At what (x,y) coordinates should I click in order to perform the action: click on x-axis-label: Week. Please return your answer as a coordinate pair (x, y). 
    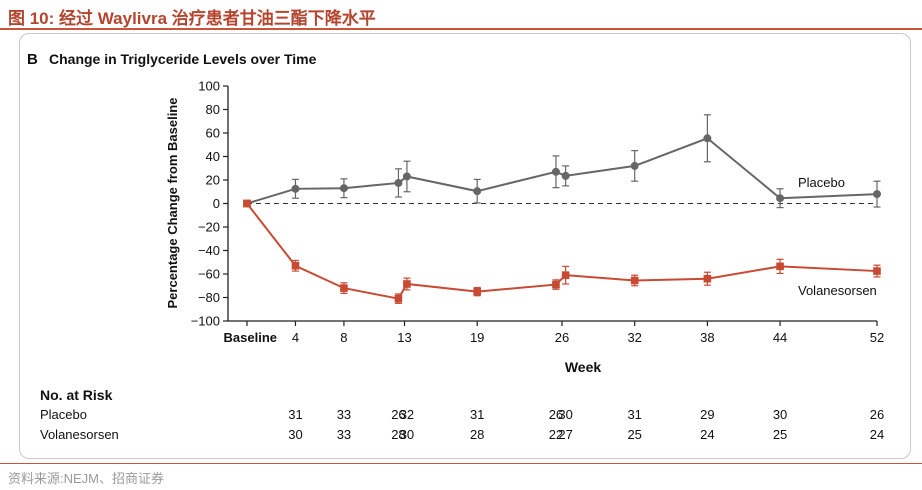
    Looking at the image, I should click on (583, 367).